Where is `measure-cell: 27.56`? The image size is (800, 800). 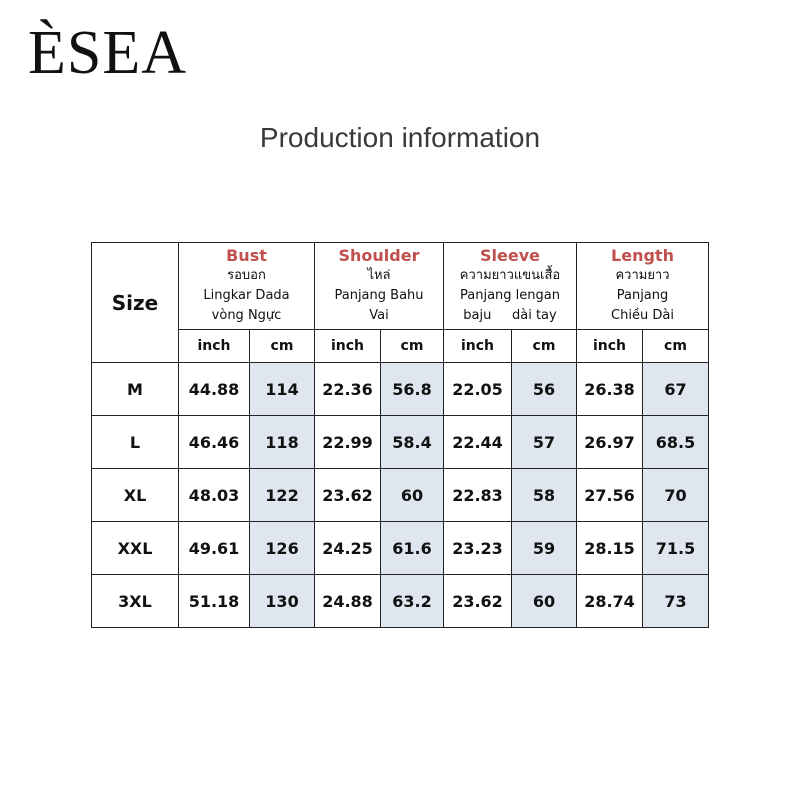 measure-cell: 27.56 is located at coordinates (609, 495).